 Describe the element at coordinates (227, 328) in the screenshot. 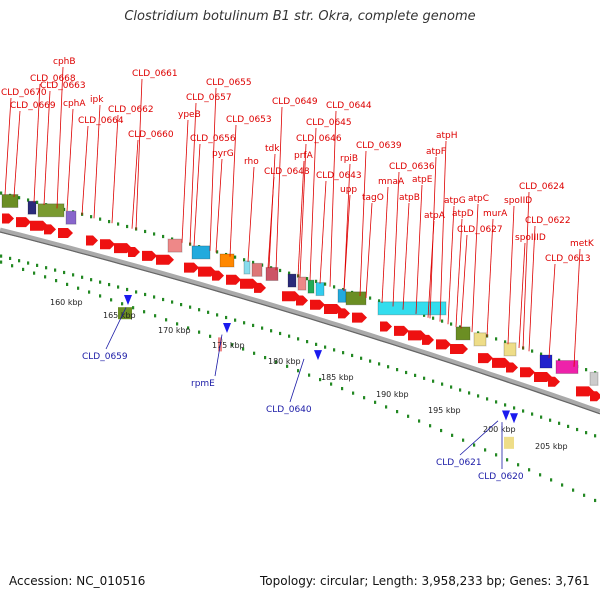

I see `reverse-gene-marker` at that location.